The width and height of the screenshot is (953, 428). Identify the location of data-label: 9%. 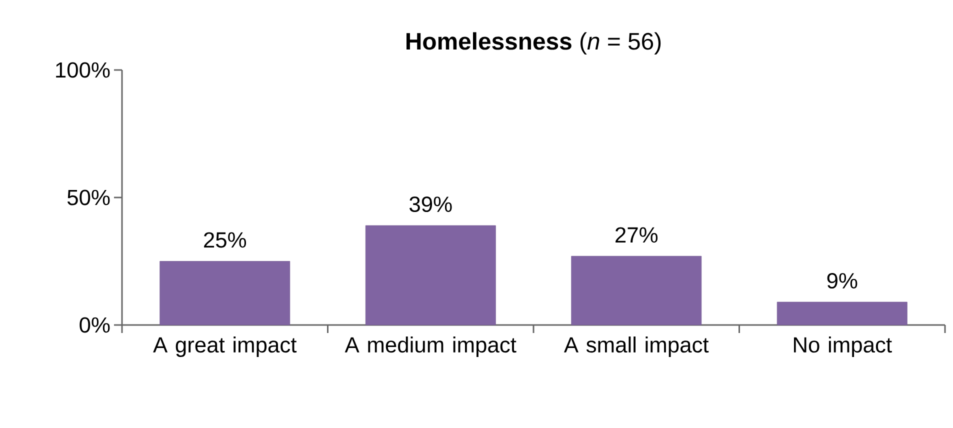
(842, 281).